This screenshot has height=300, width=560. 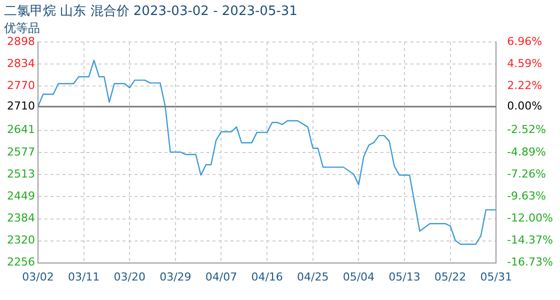 What do you see at coordinates (358, 277) in the screenshot?
I see `x-tick-label: 05/04` at bounding box center [358, 277].